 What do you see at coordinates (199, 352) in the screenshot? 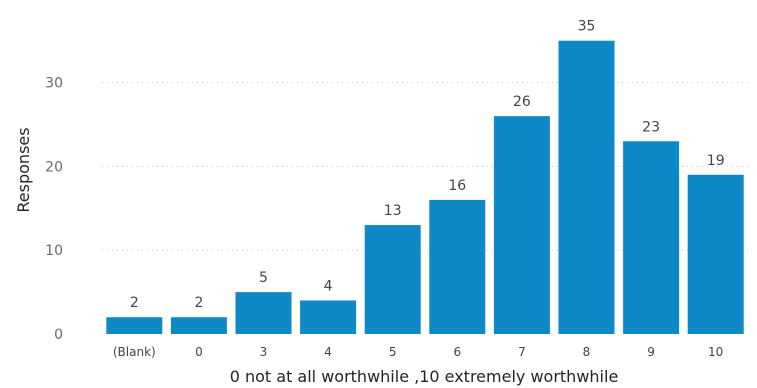
I see `x-tick-label: 0` at bounding box center [199, 352].